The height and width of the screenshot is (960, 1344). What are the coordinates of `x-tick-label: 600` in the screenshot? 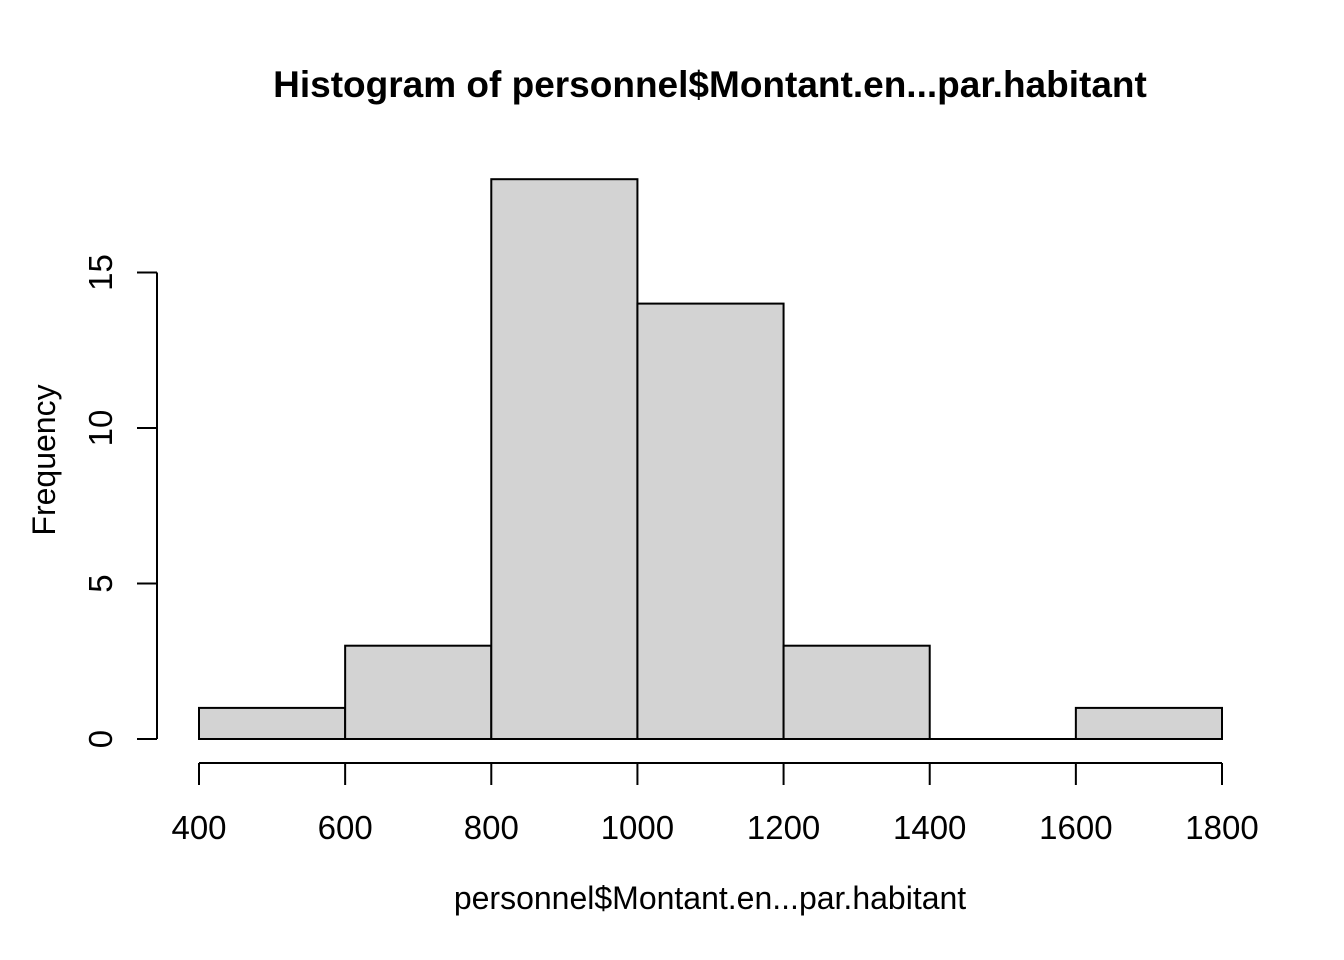 It's located at (345, 827).